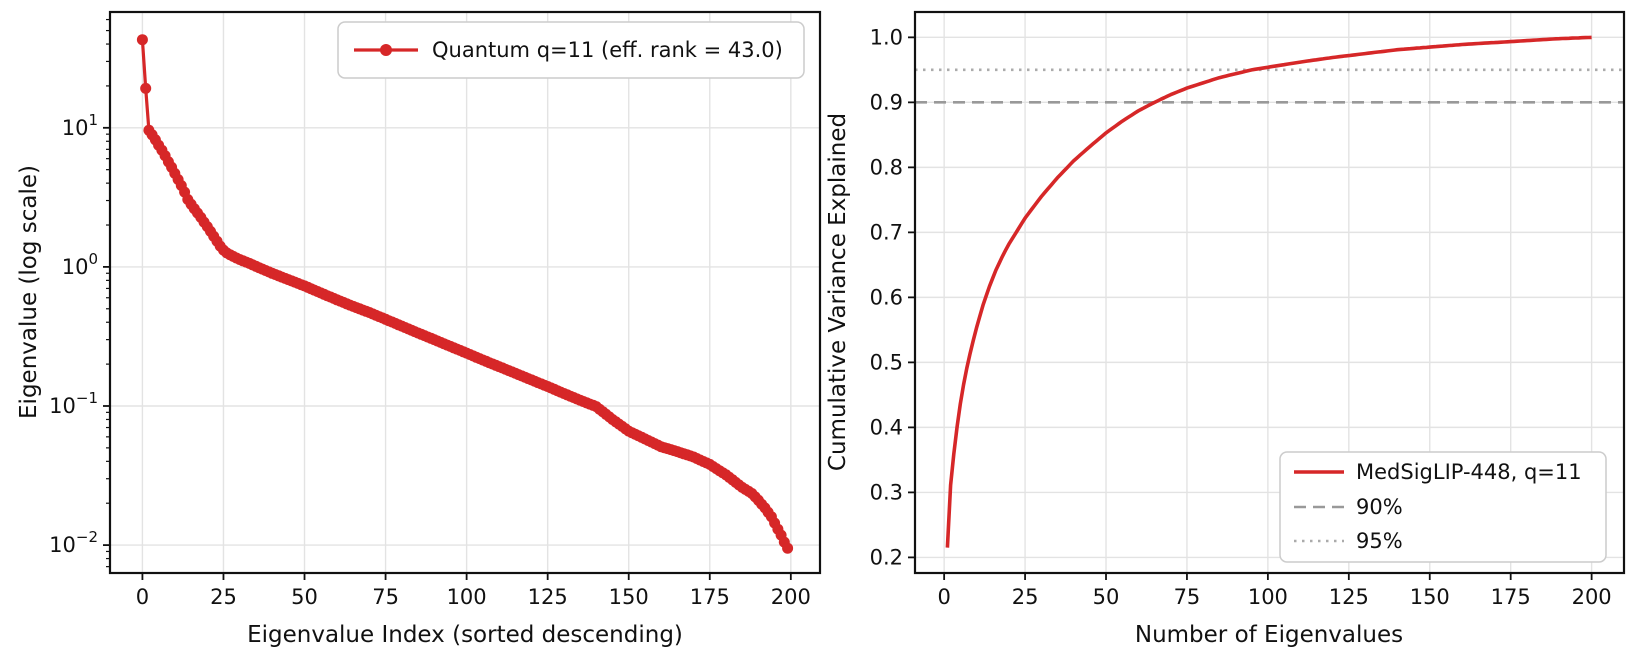 This screenshot has width=1631, height=656. I want to click on right-threshold-lines, so click(1269, 86).